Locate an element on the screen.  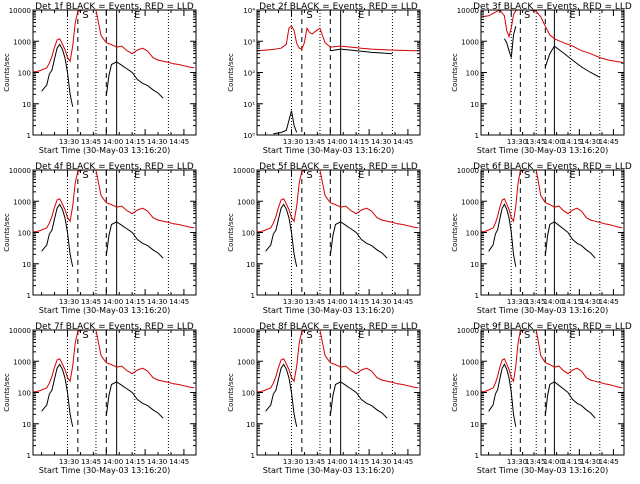
panel-title: Det 4f BLACK = Events, RED = LLD is located at coordinates (114, 167).